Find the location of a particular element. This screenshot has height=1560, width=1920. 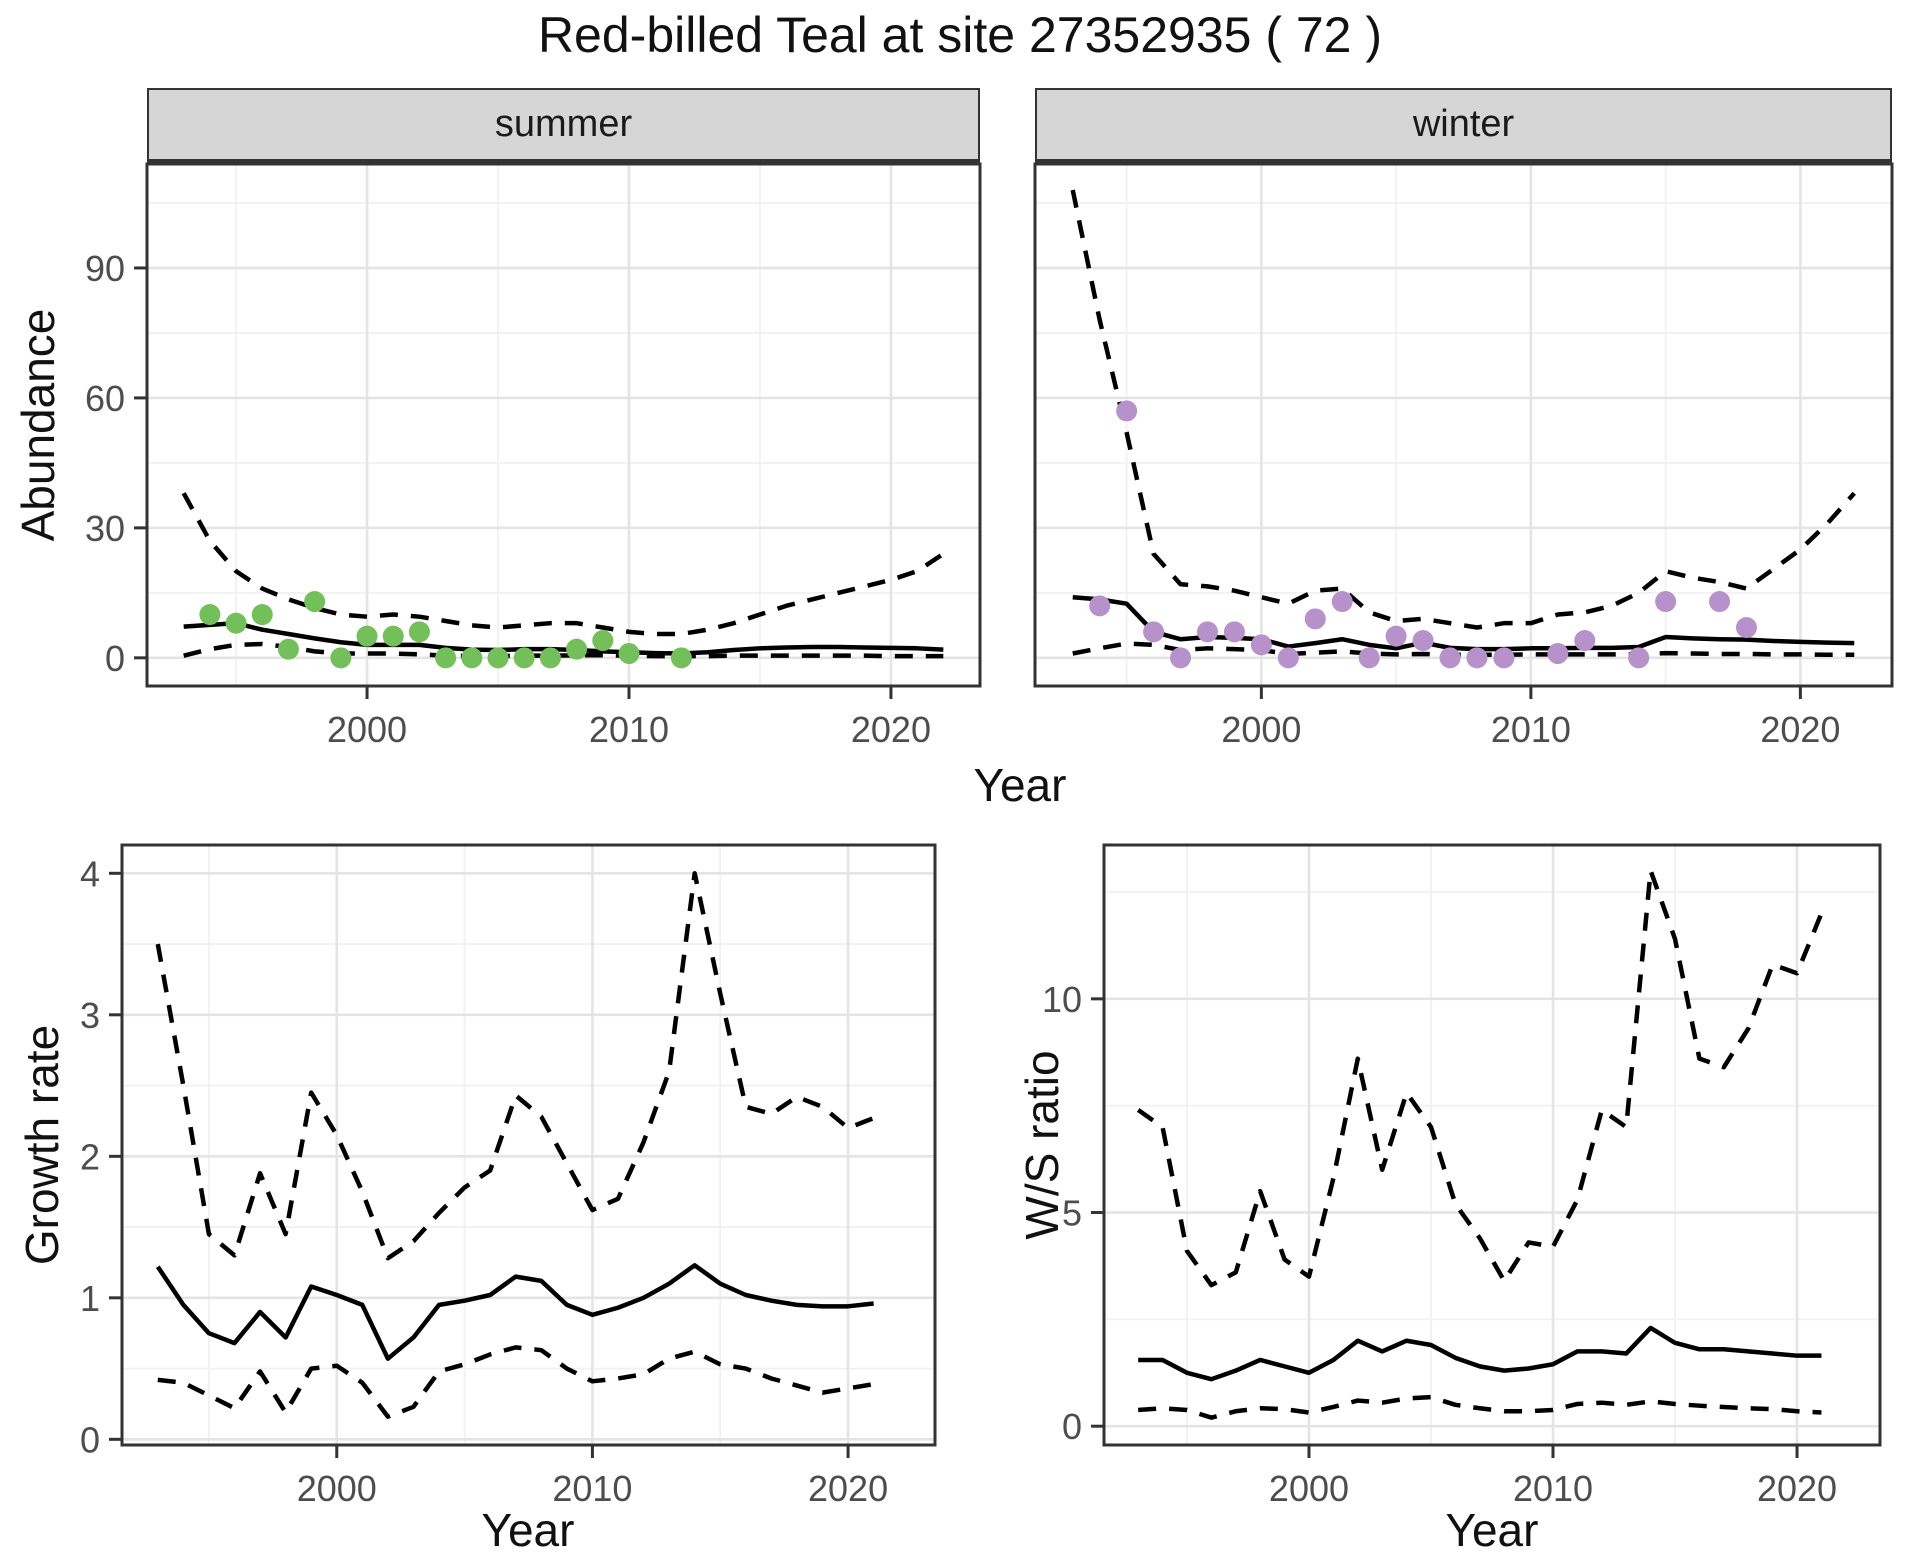

facet-strip-summer: summer is located at coordinates (563, 126).